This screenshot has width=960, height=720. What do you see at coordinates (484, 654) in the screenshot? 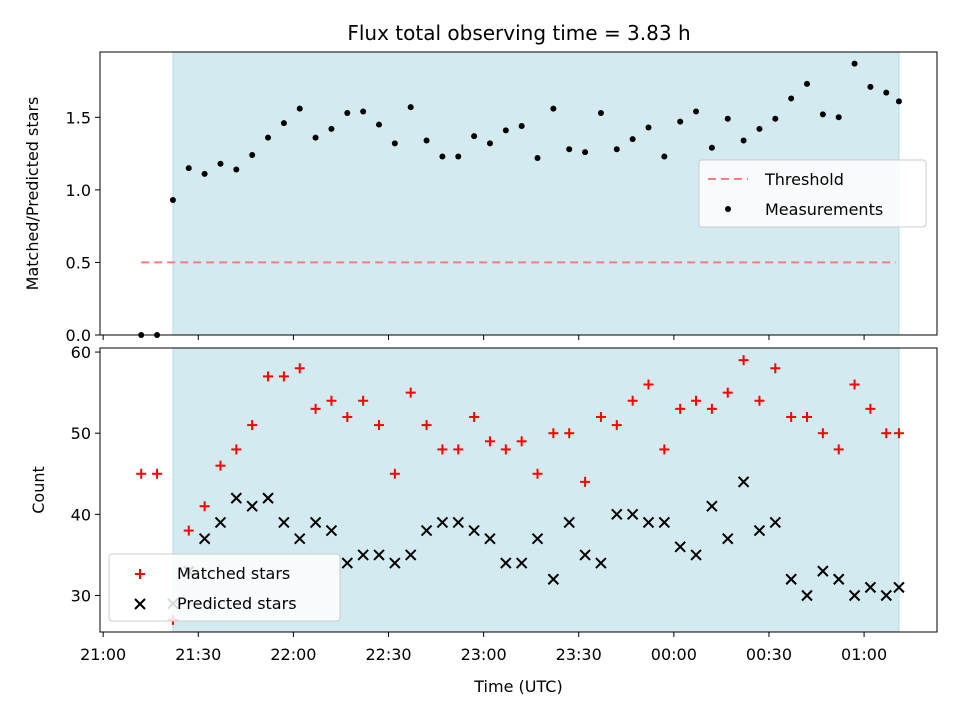
I see `x-tick-label: 23:00` at bounding box center [484, 654].